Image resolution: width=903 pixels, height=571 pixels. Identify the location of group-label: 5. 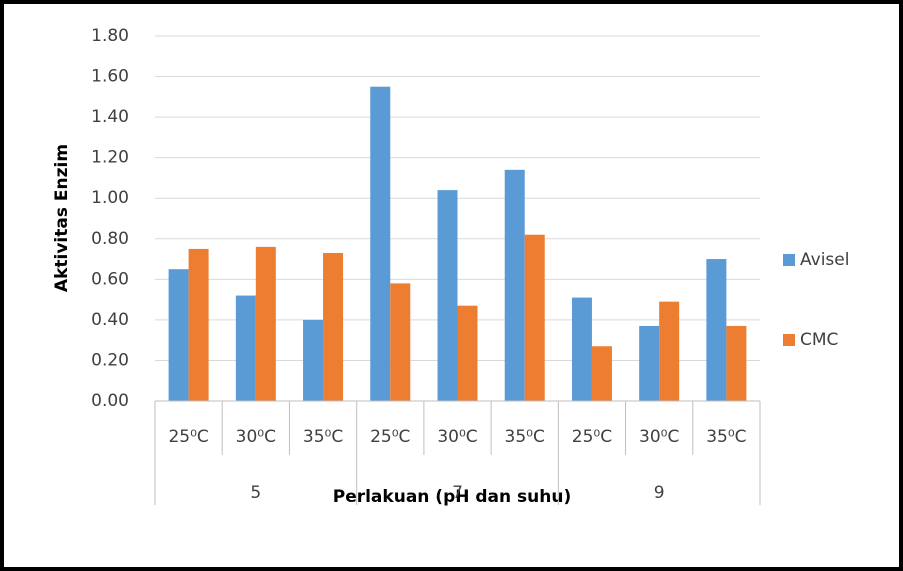
(255, 493).